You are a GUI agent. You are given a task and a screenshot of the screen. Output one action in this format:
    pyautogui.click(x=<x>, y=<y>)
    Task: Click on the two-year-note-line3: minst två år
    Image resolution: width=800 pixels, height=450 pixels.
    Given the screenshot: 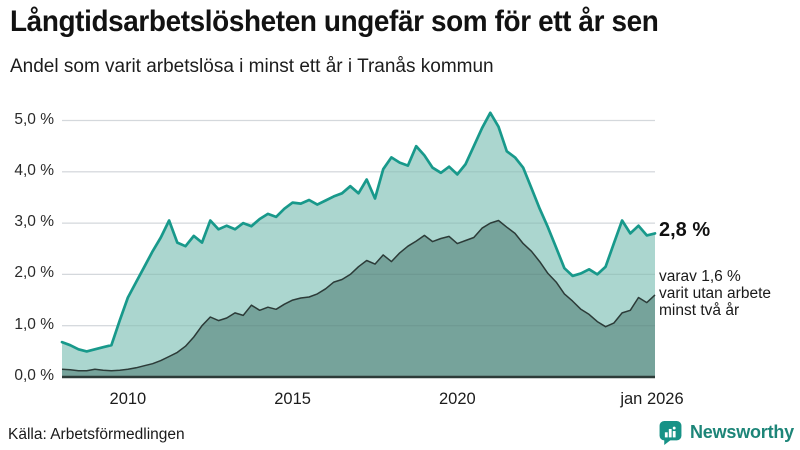 What is the action you would take?
    pyautogui.click(x=699, y=310)
    